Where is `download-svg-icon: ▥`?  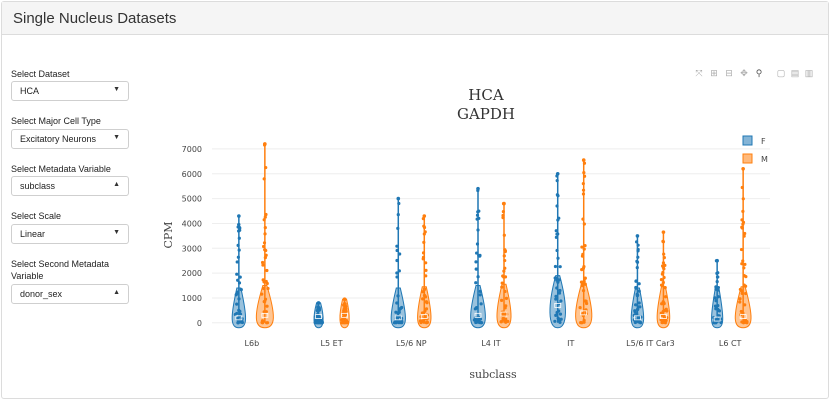
download-svg-icon: ▥ is located at coordinates (809, 73).